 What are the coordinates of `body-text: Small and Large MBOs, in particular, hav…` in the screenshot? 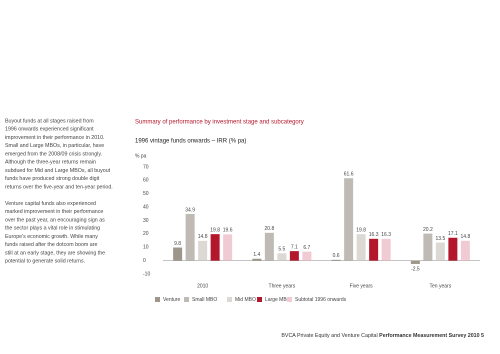 It's located at (54, 146).